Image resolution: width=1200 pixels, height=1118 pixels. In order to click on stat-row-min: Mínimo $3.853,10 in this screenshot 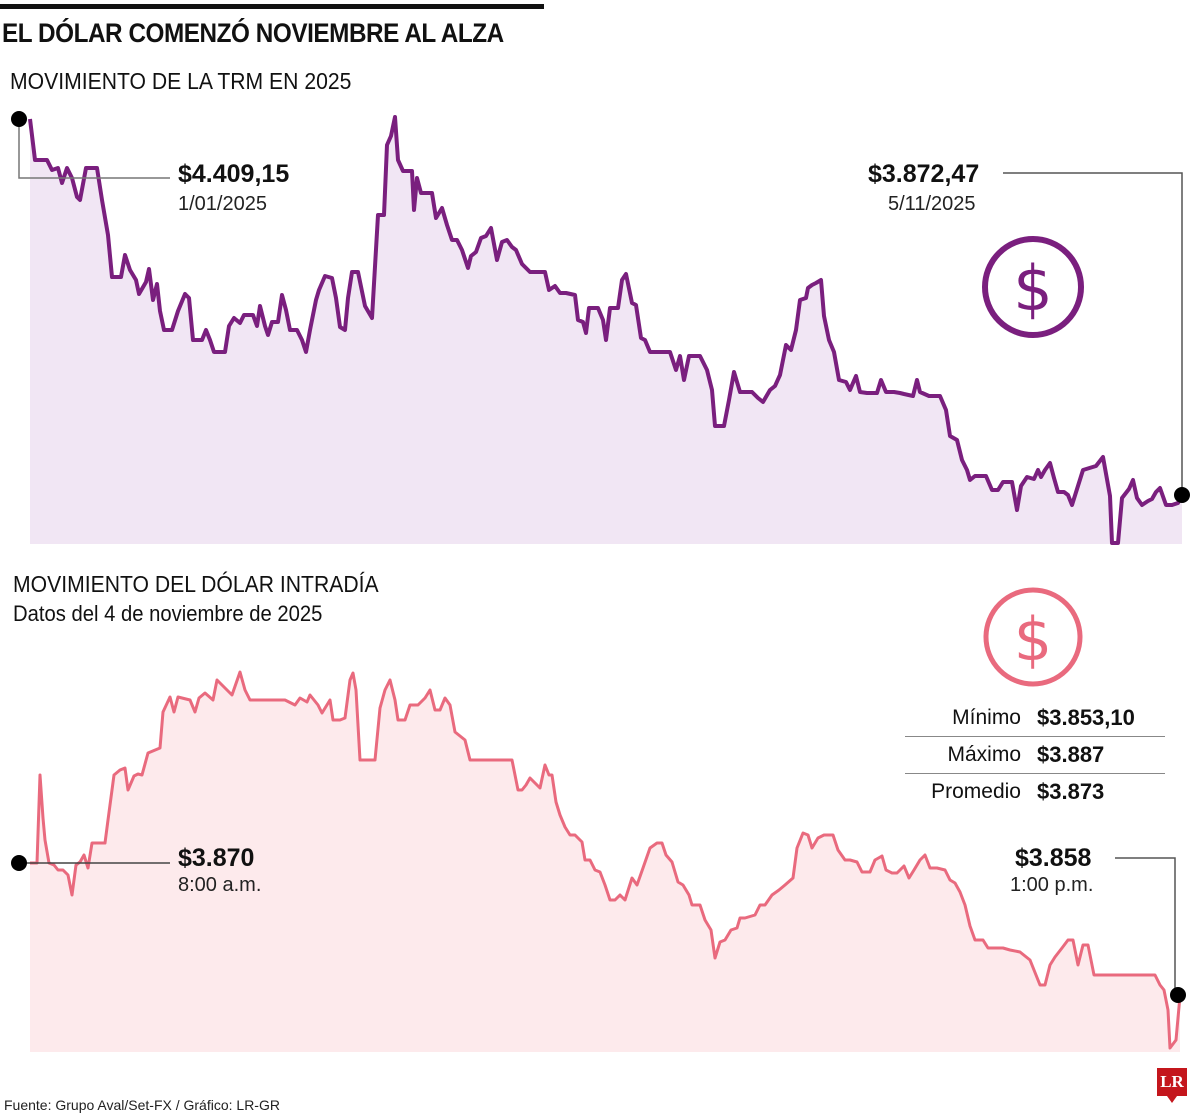, I will do `click(1035, 718)`.